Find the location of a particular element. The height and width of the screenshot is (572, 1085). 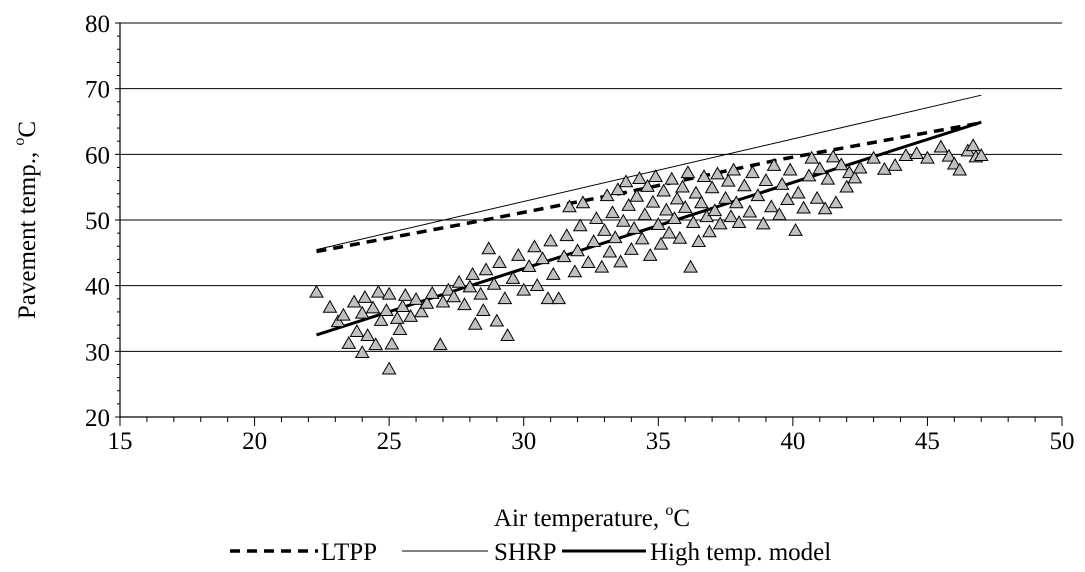

y-tick-label-30: 30 is located at coordinates (97, 352).